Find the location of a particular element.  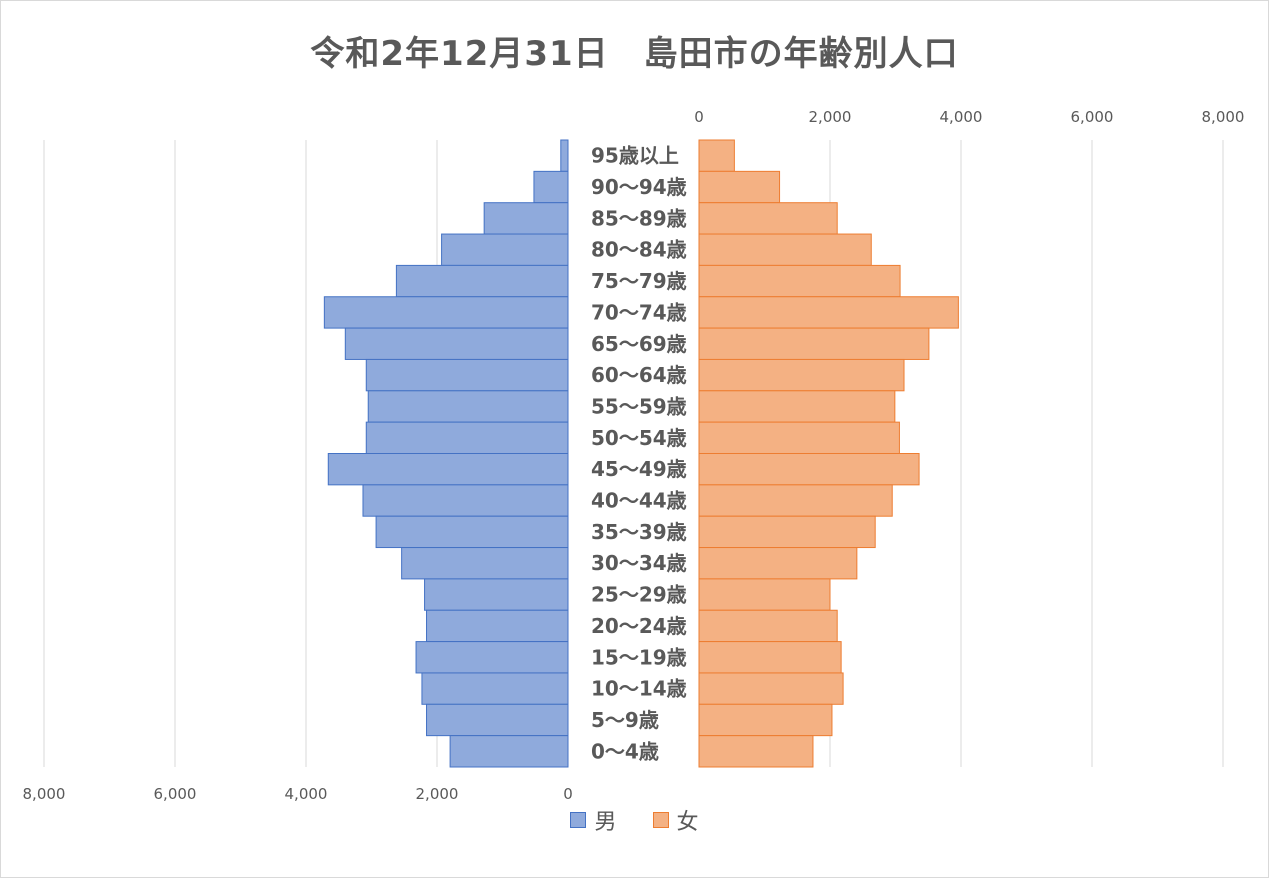

category-label: 75〜79歳 is located at coordinates (639, 281).